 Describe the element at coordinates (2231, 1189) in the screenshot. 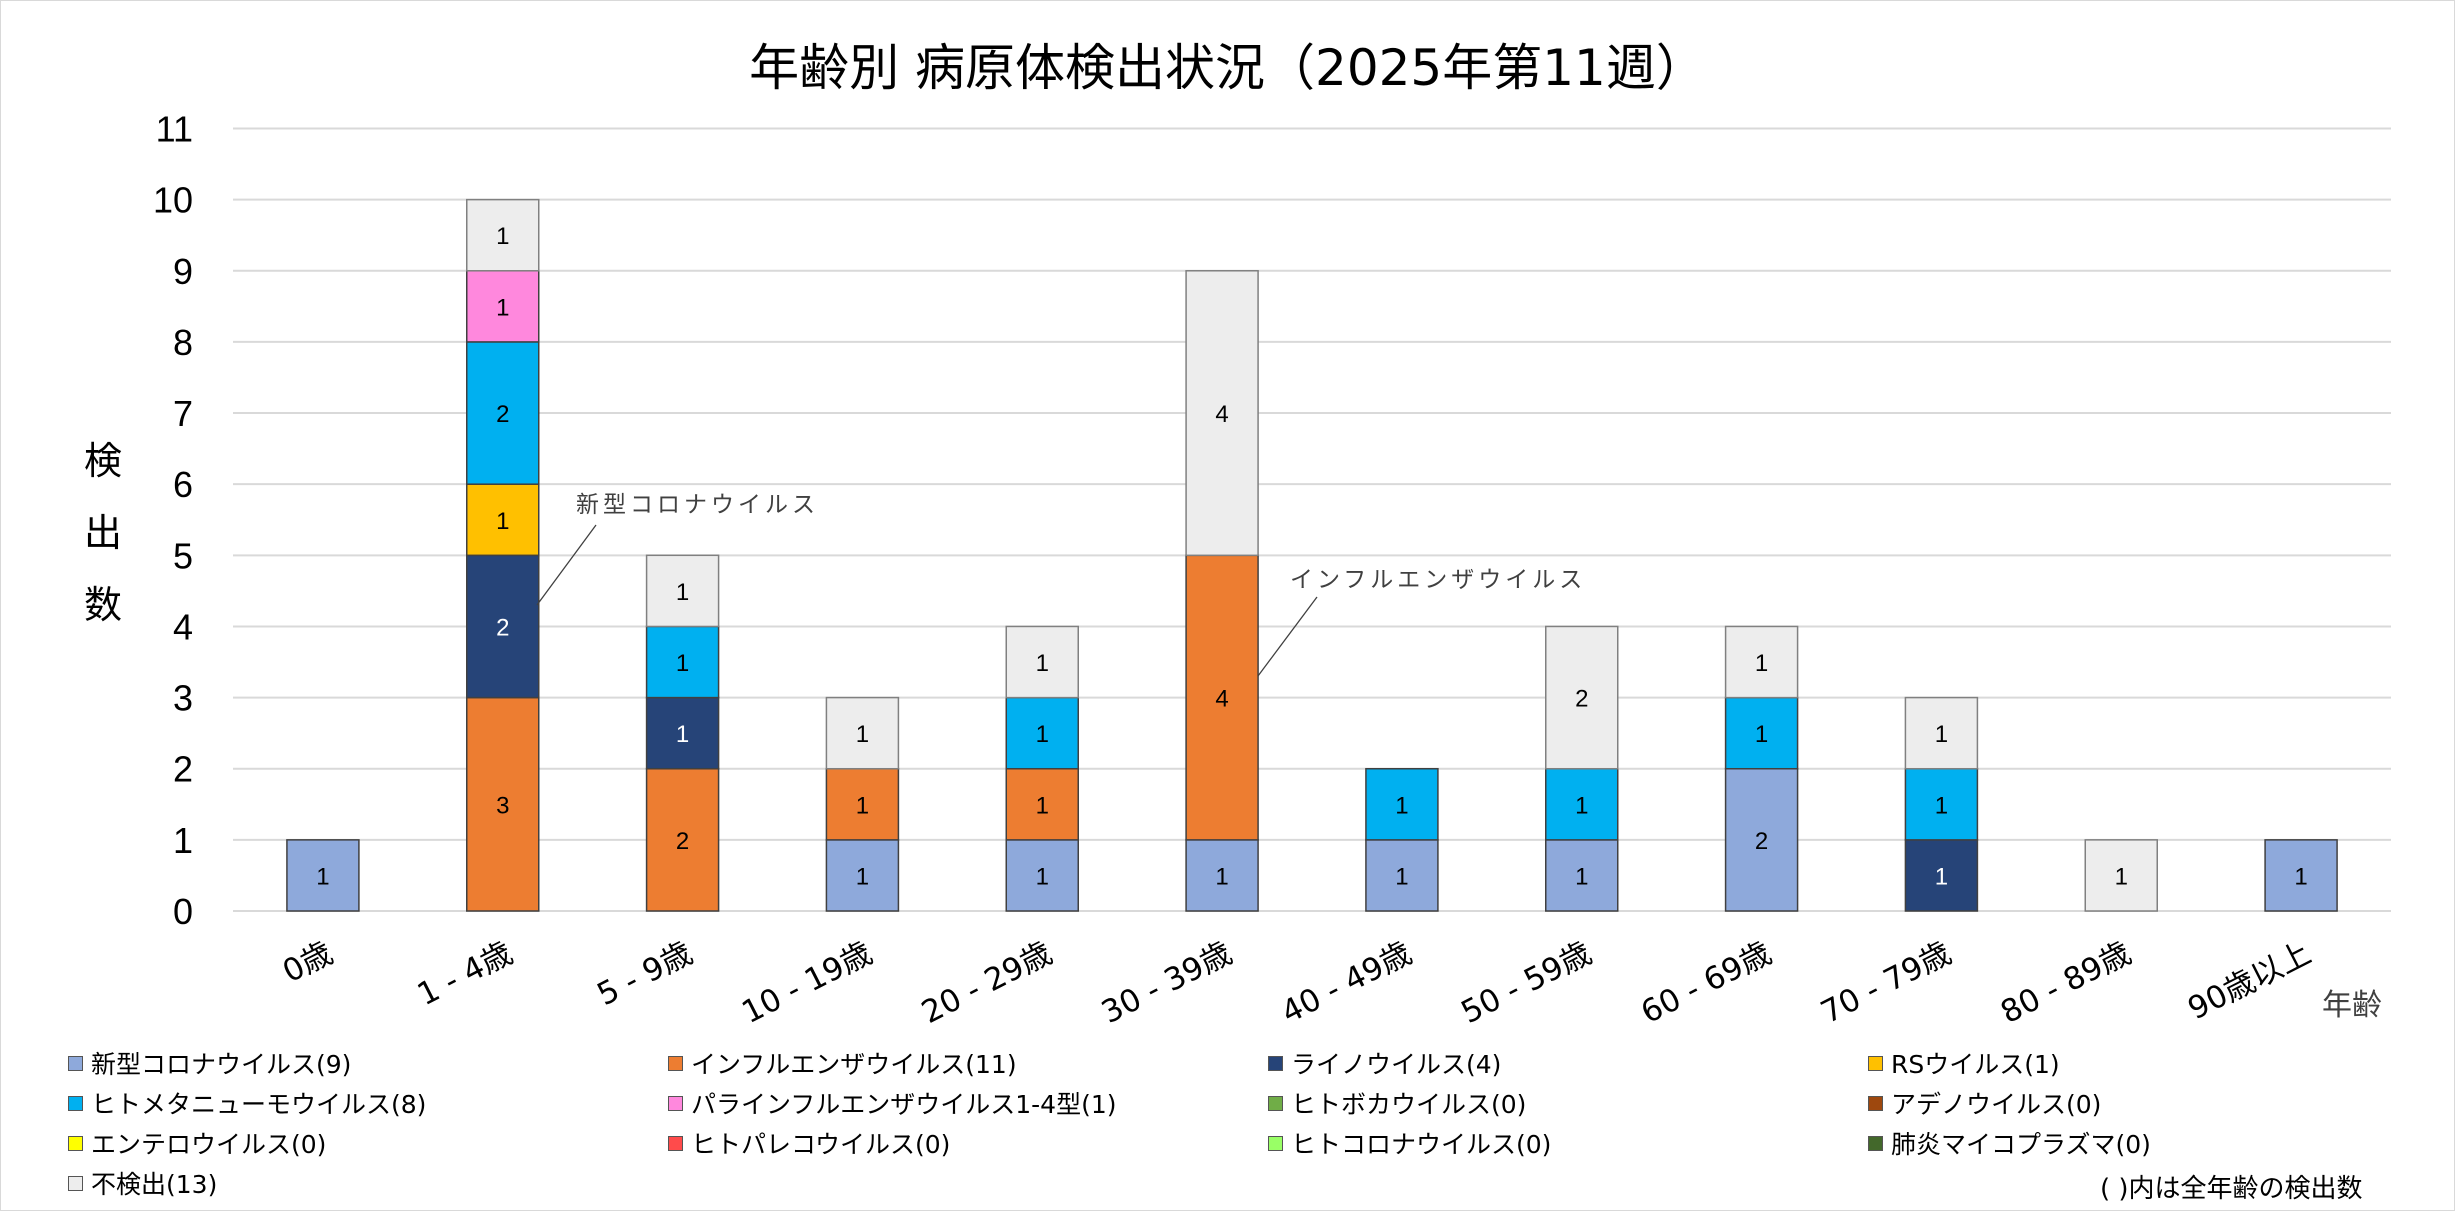

I see `legend-note: ( )内は全年齢の検出数` at that location.